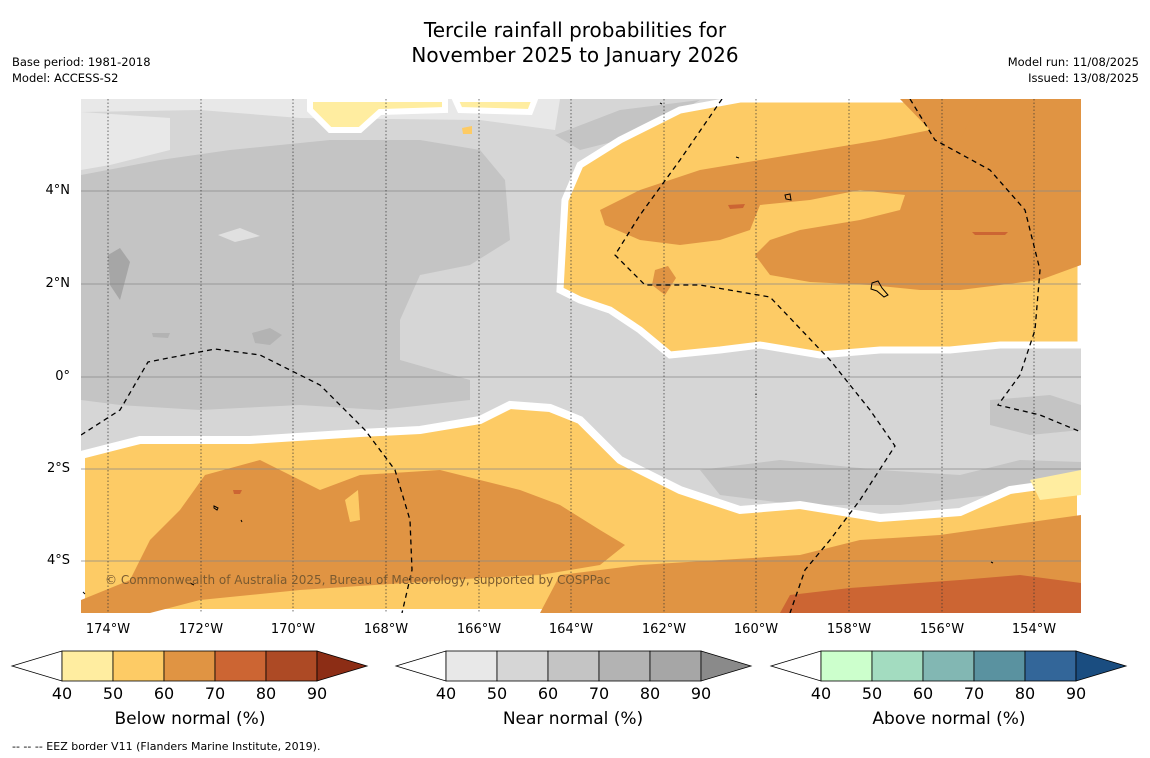  What do you see at coordinates (1073, 70) in the screenshot?
I see `meta-right: Model run: 11/08/2025 Issued: 13/08/2025` at bounding box center [1073, 70].